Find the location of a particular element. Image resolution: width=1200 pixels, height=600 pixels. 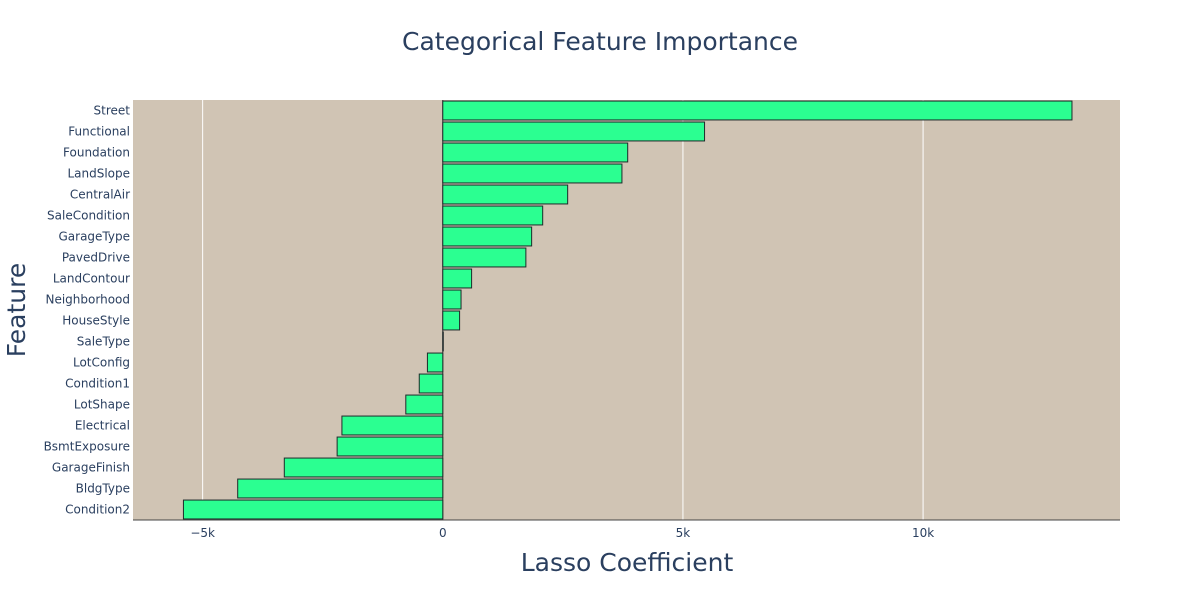

y-tick-label: LotShape is located at coordinates (102, 405).